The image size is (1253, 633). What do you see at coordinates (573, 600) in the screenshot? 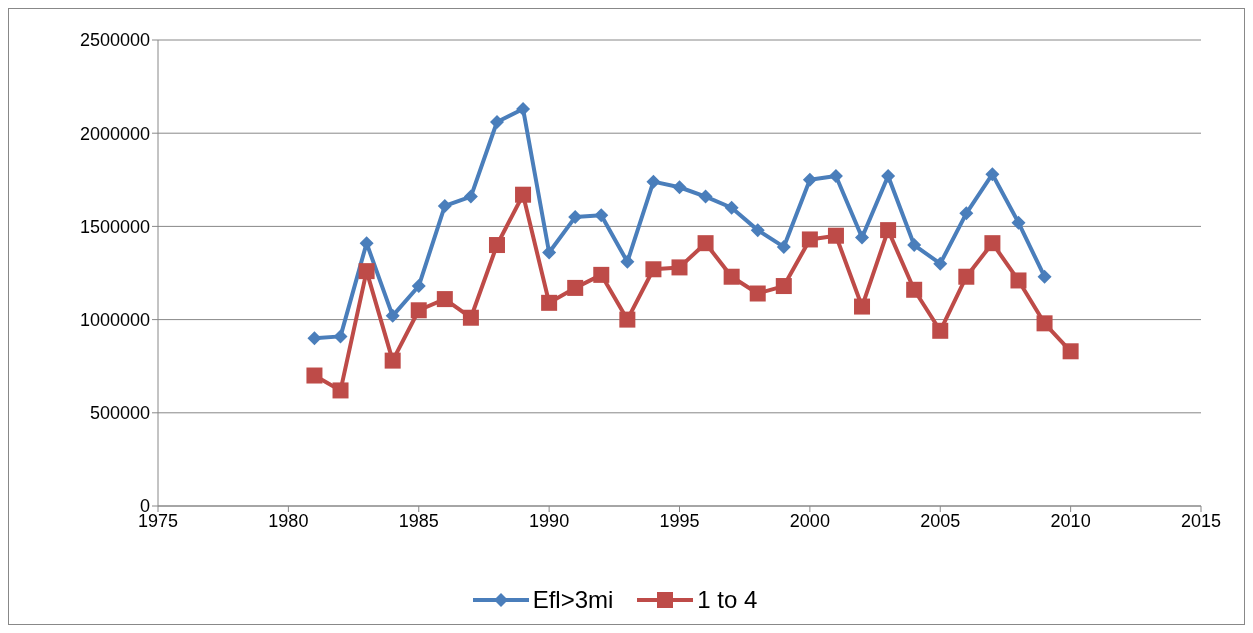
I see `legend-label: Efl>3mi` at bounding box center [573, 600].